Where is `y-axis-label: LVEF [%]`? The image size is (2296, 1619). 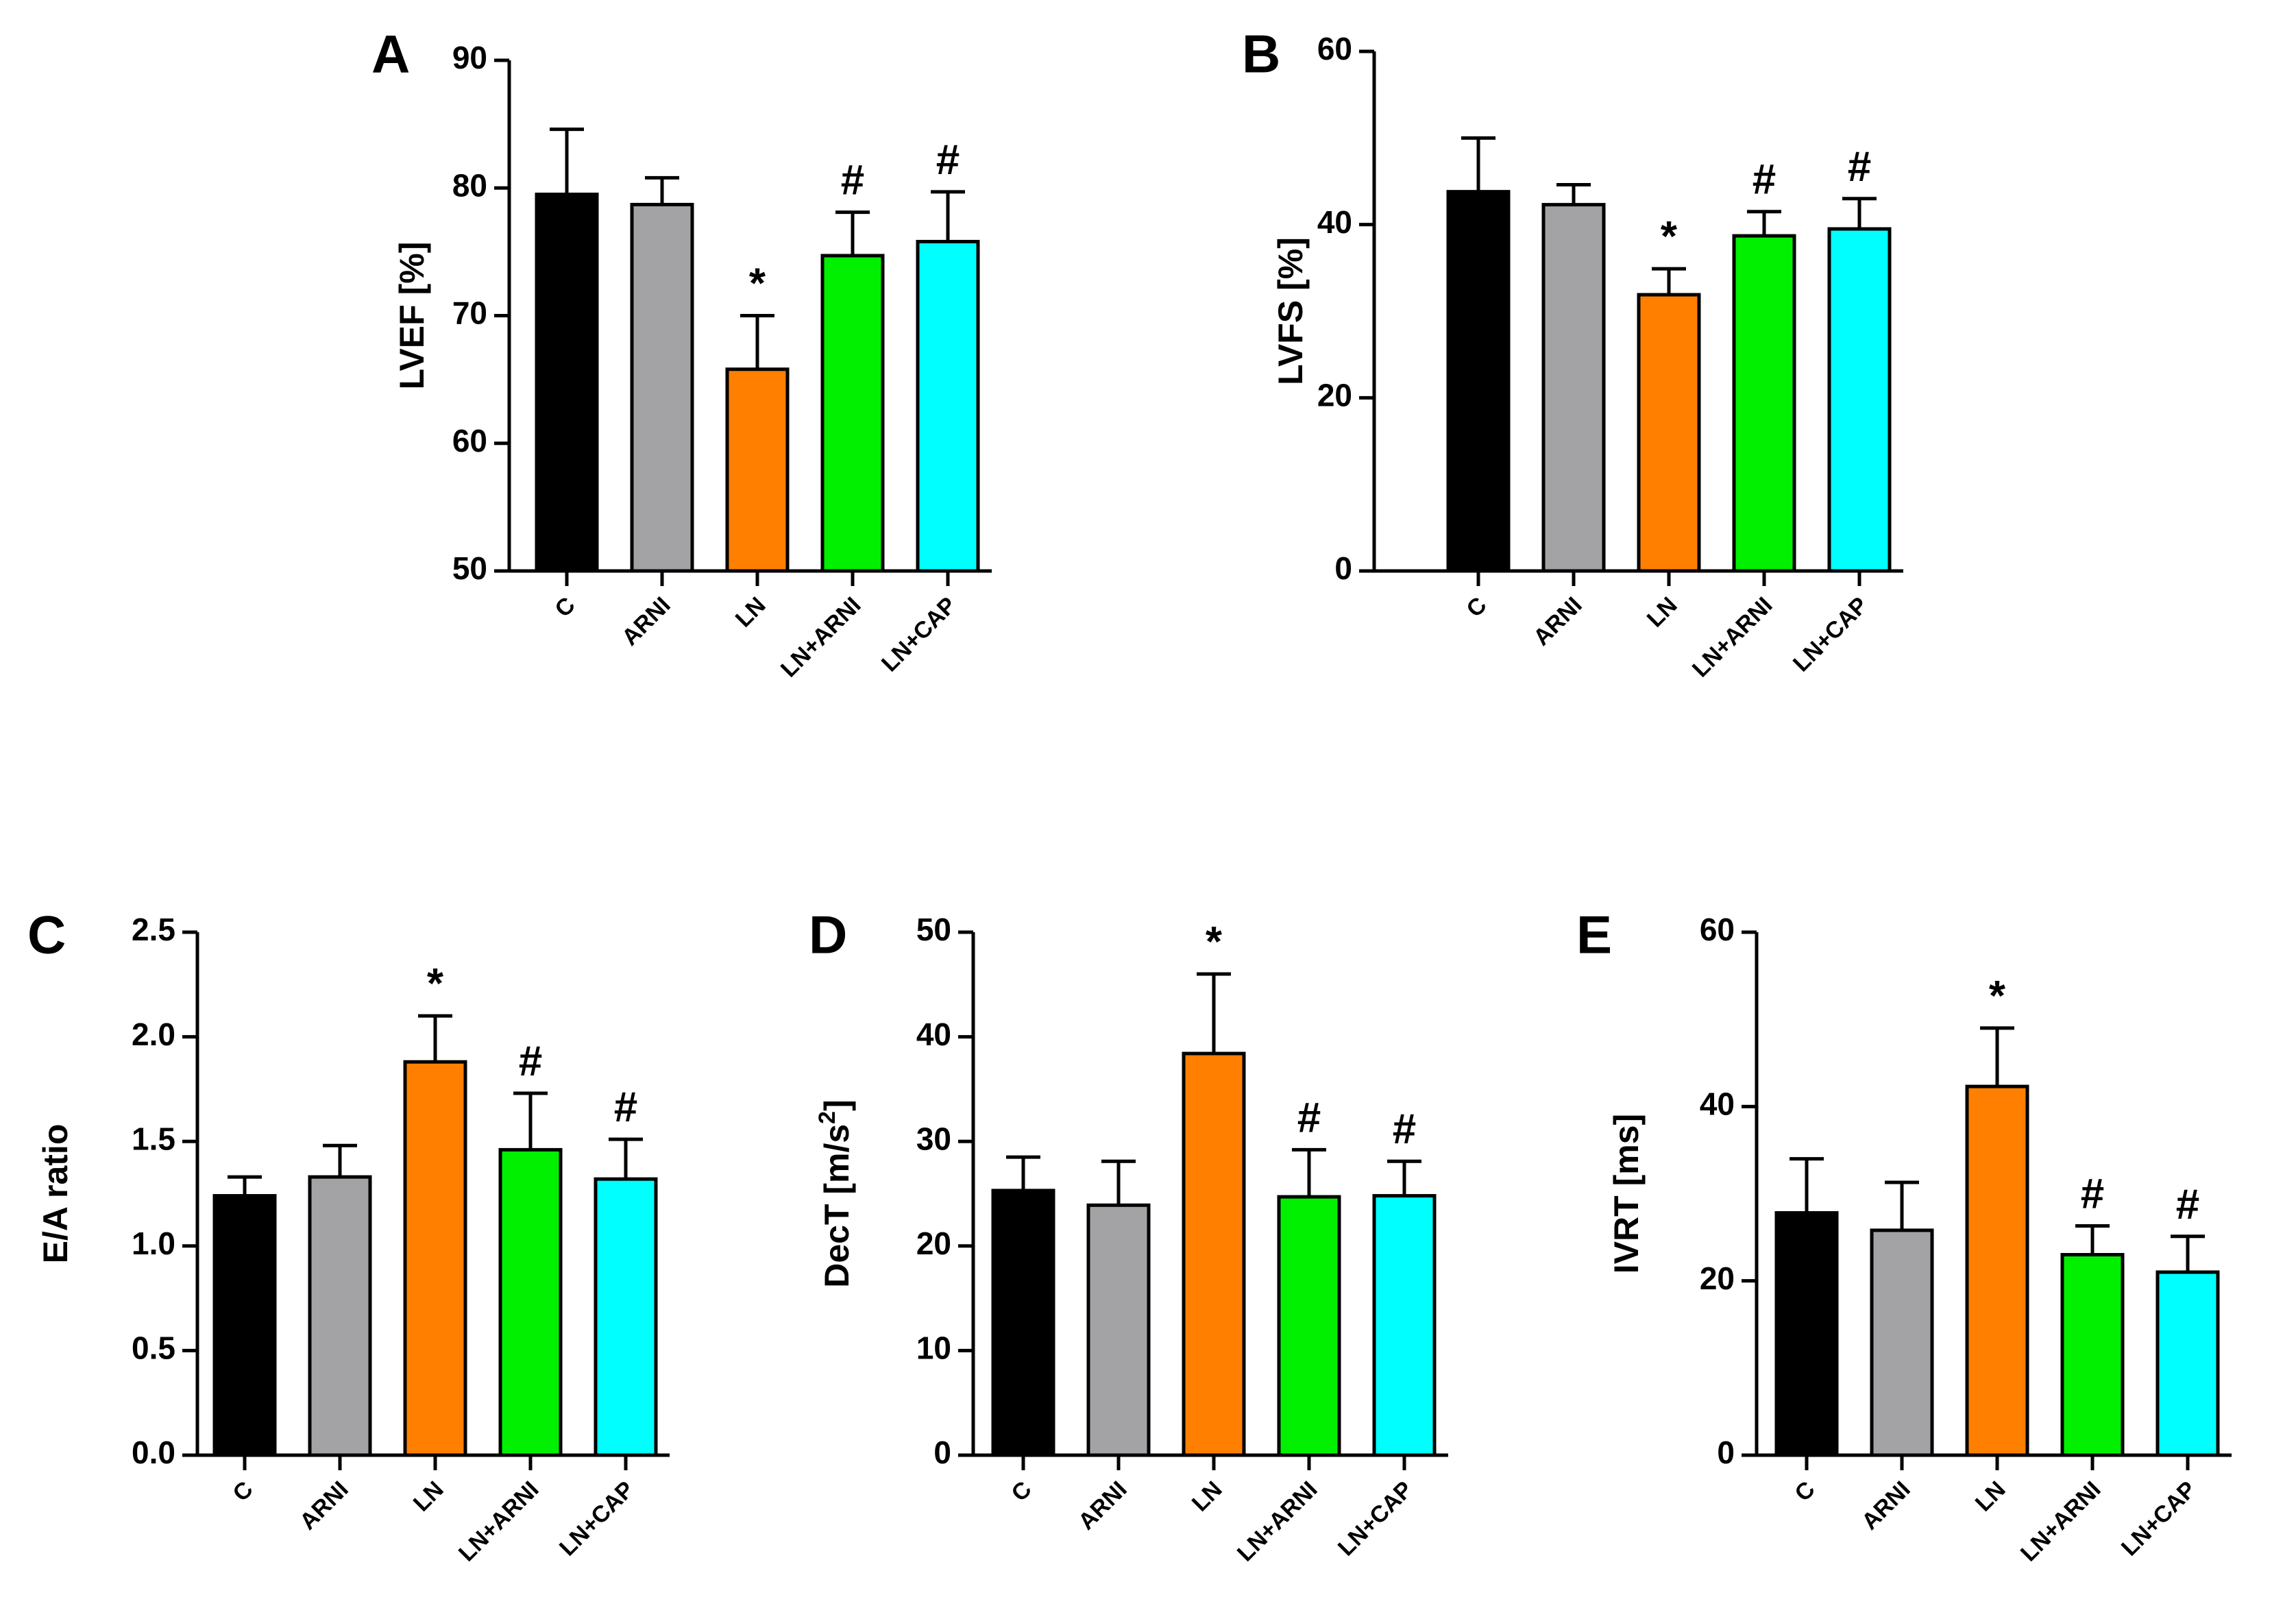
y-axis-label: LVEF [%] is located at coordinates (412, 316).